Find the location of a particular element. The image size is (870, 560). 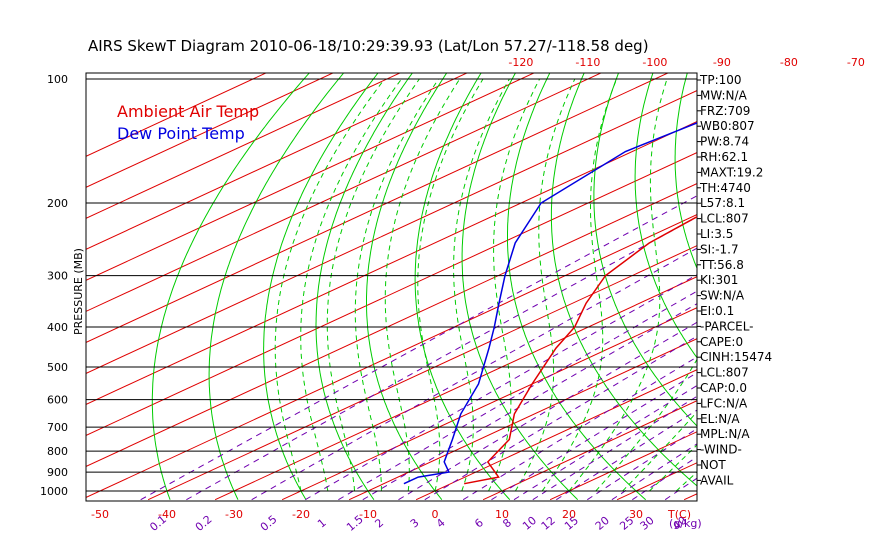

bottom-temp-tick-label: 0 is located at coordinates (435, 514).